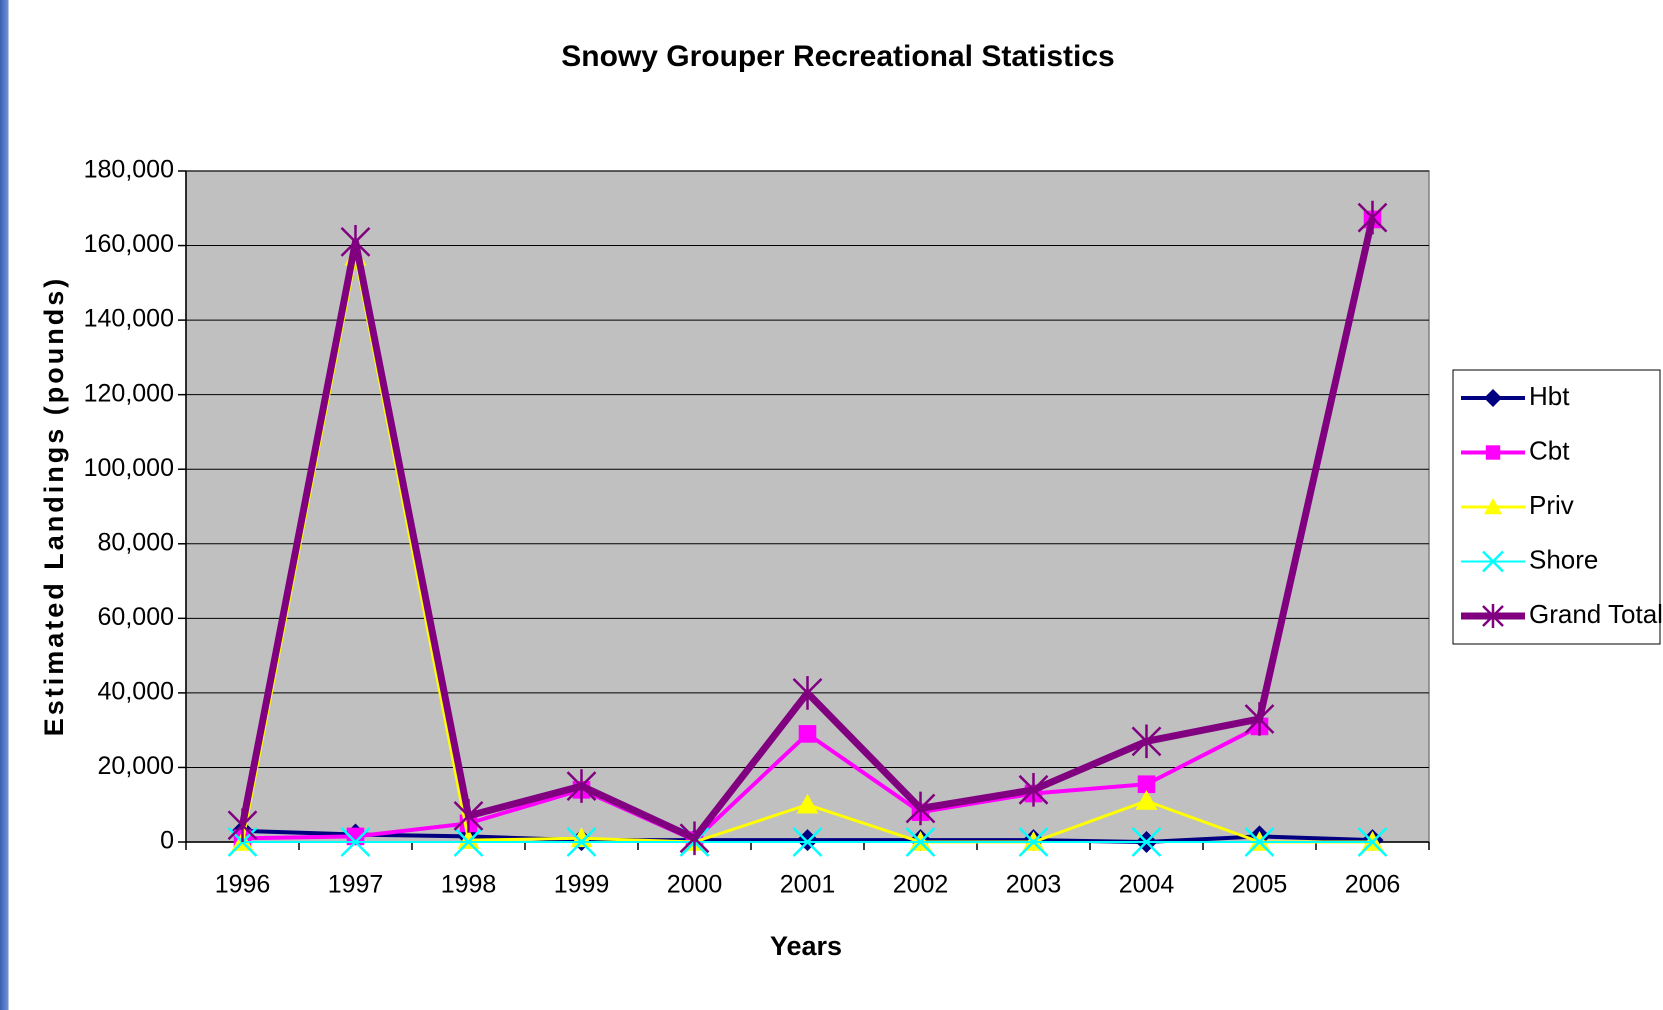 The image size is (1663, 1010). Describe the element at coordinates (1551, 505) in the screenshot. I see `legend-label: Priv` at that location.